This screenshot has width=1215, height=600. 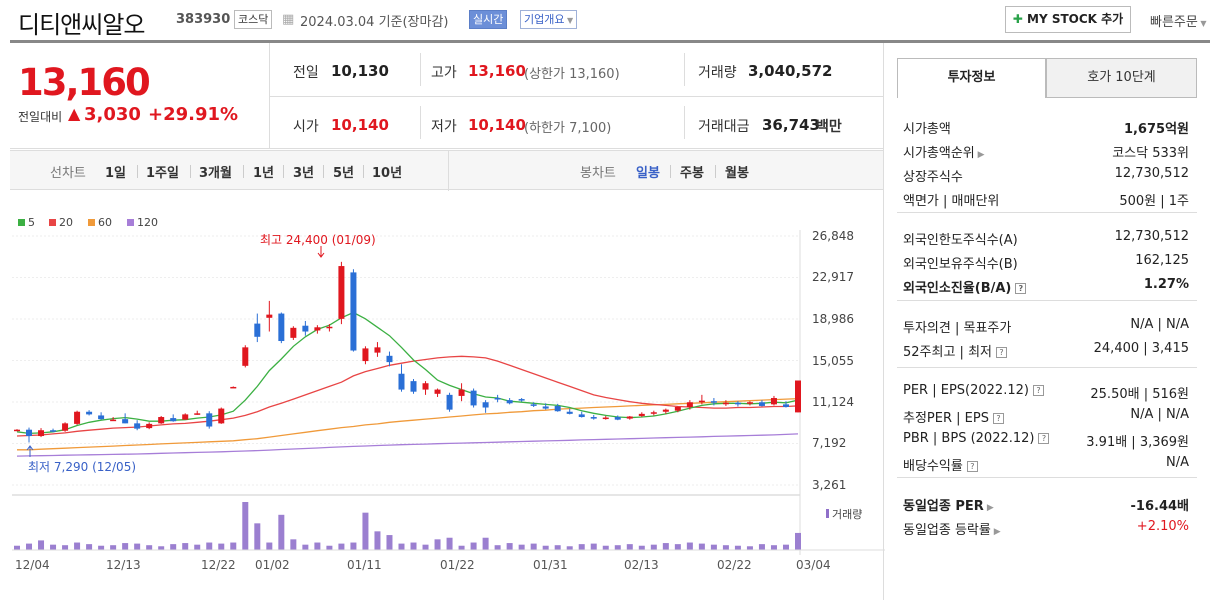 What do you see at coordinates (1046, 126) in the screenshot?
I see `info-row: 시가총액 1,675억원` at bounding box center [1046, 126].